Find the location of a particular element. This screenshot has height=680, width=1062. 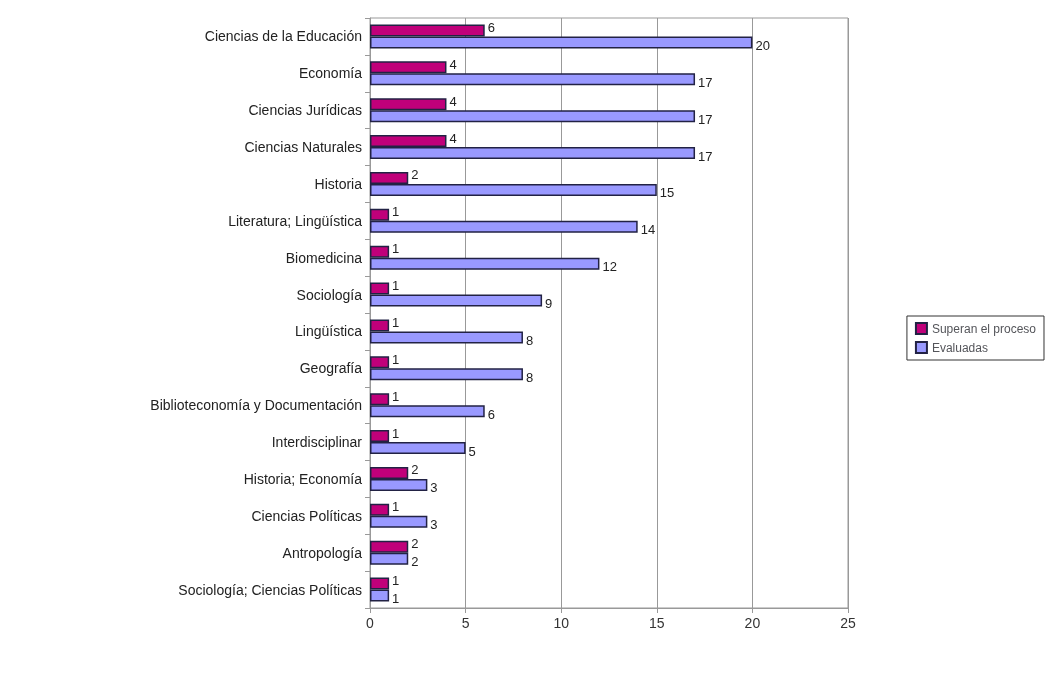

x-tick-label: 20 is located at coordinates (752, 623).